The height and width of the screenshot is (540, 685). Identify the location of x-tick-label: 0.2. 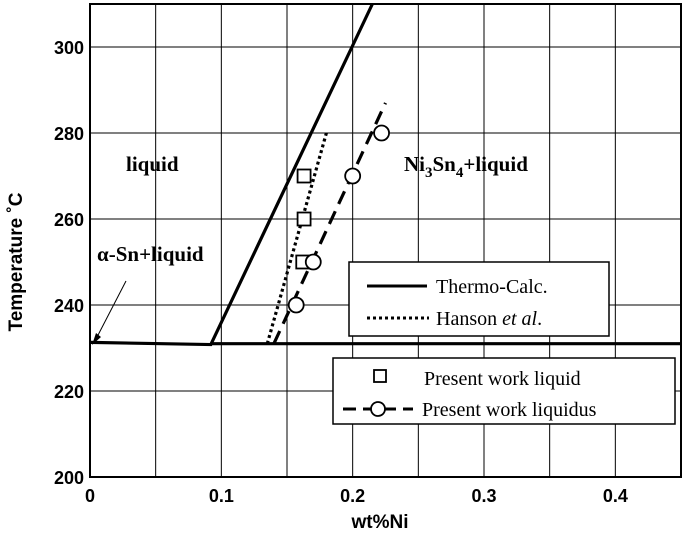
(352, 496).